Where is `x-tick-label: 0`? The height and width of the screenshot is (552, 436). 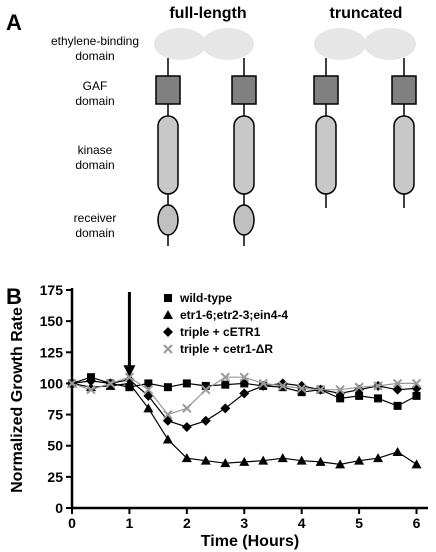 x-tick-label: 0 is located at coordinates (72, 523).